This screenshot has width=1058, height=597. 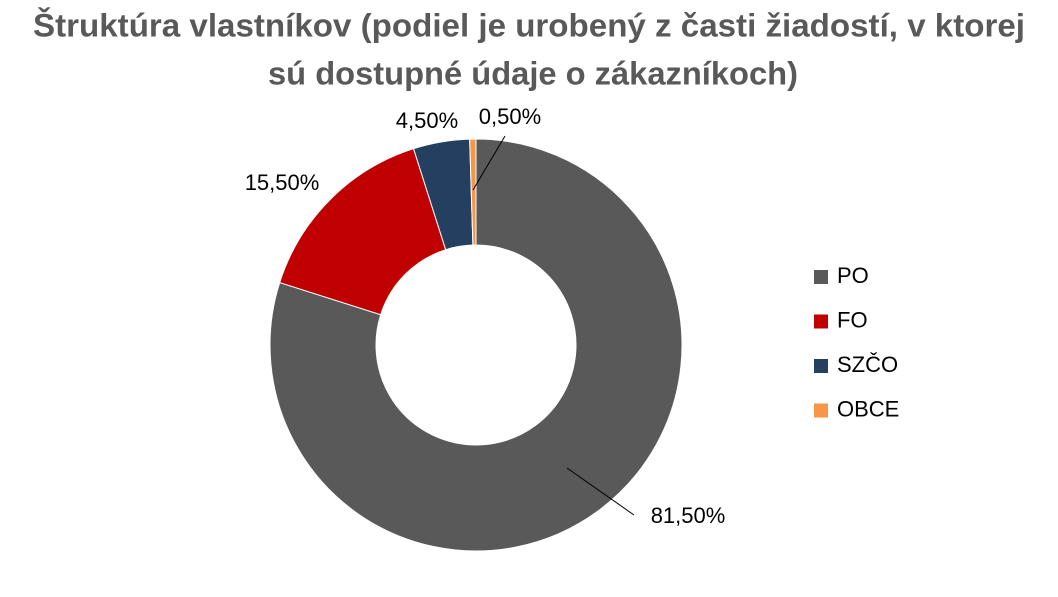 I want to click on data-label: 4,50%, so click(x=427, y=120).